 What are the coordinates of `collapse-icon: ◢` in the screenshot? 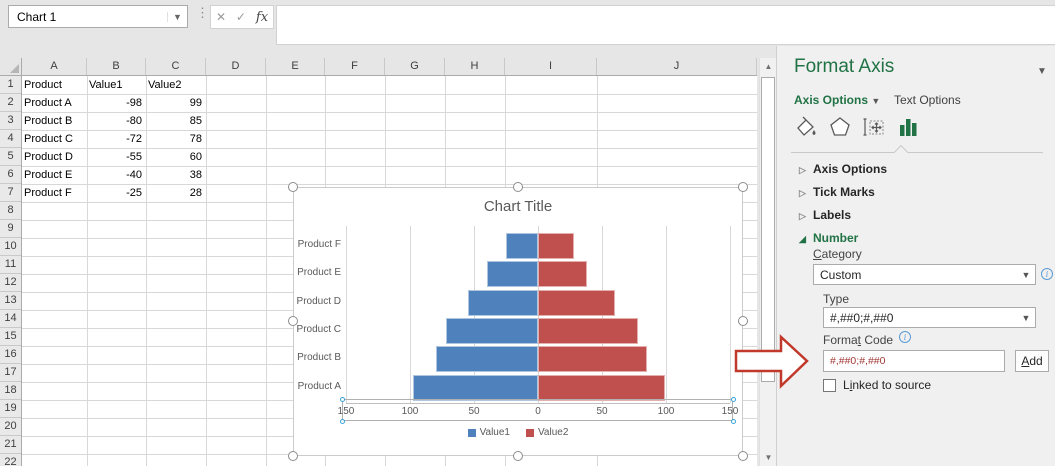 It's located at (802, 239).